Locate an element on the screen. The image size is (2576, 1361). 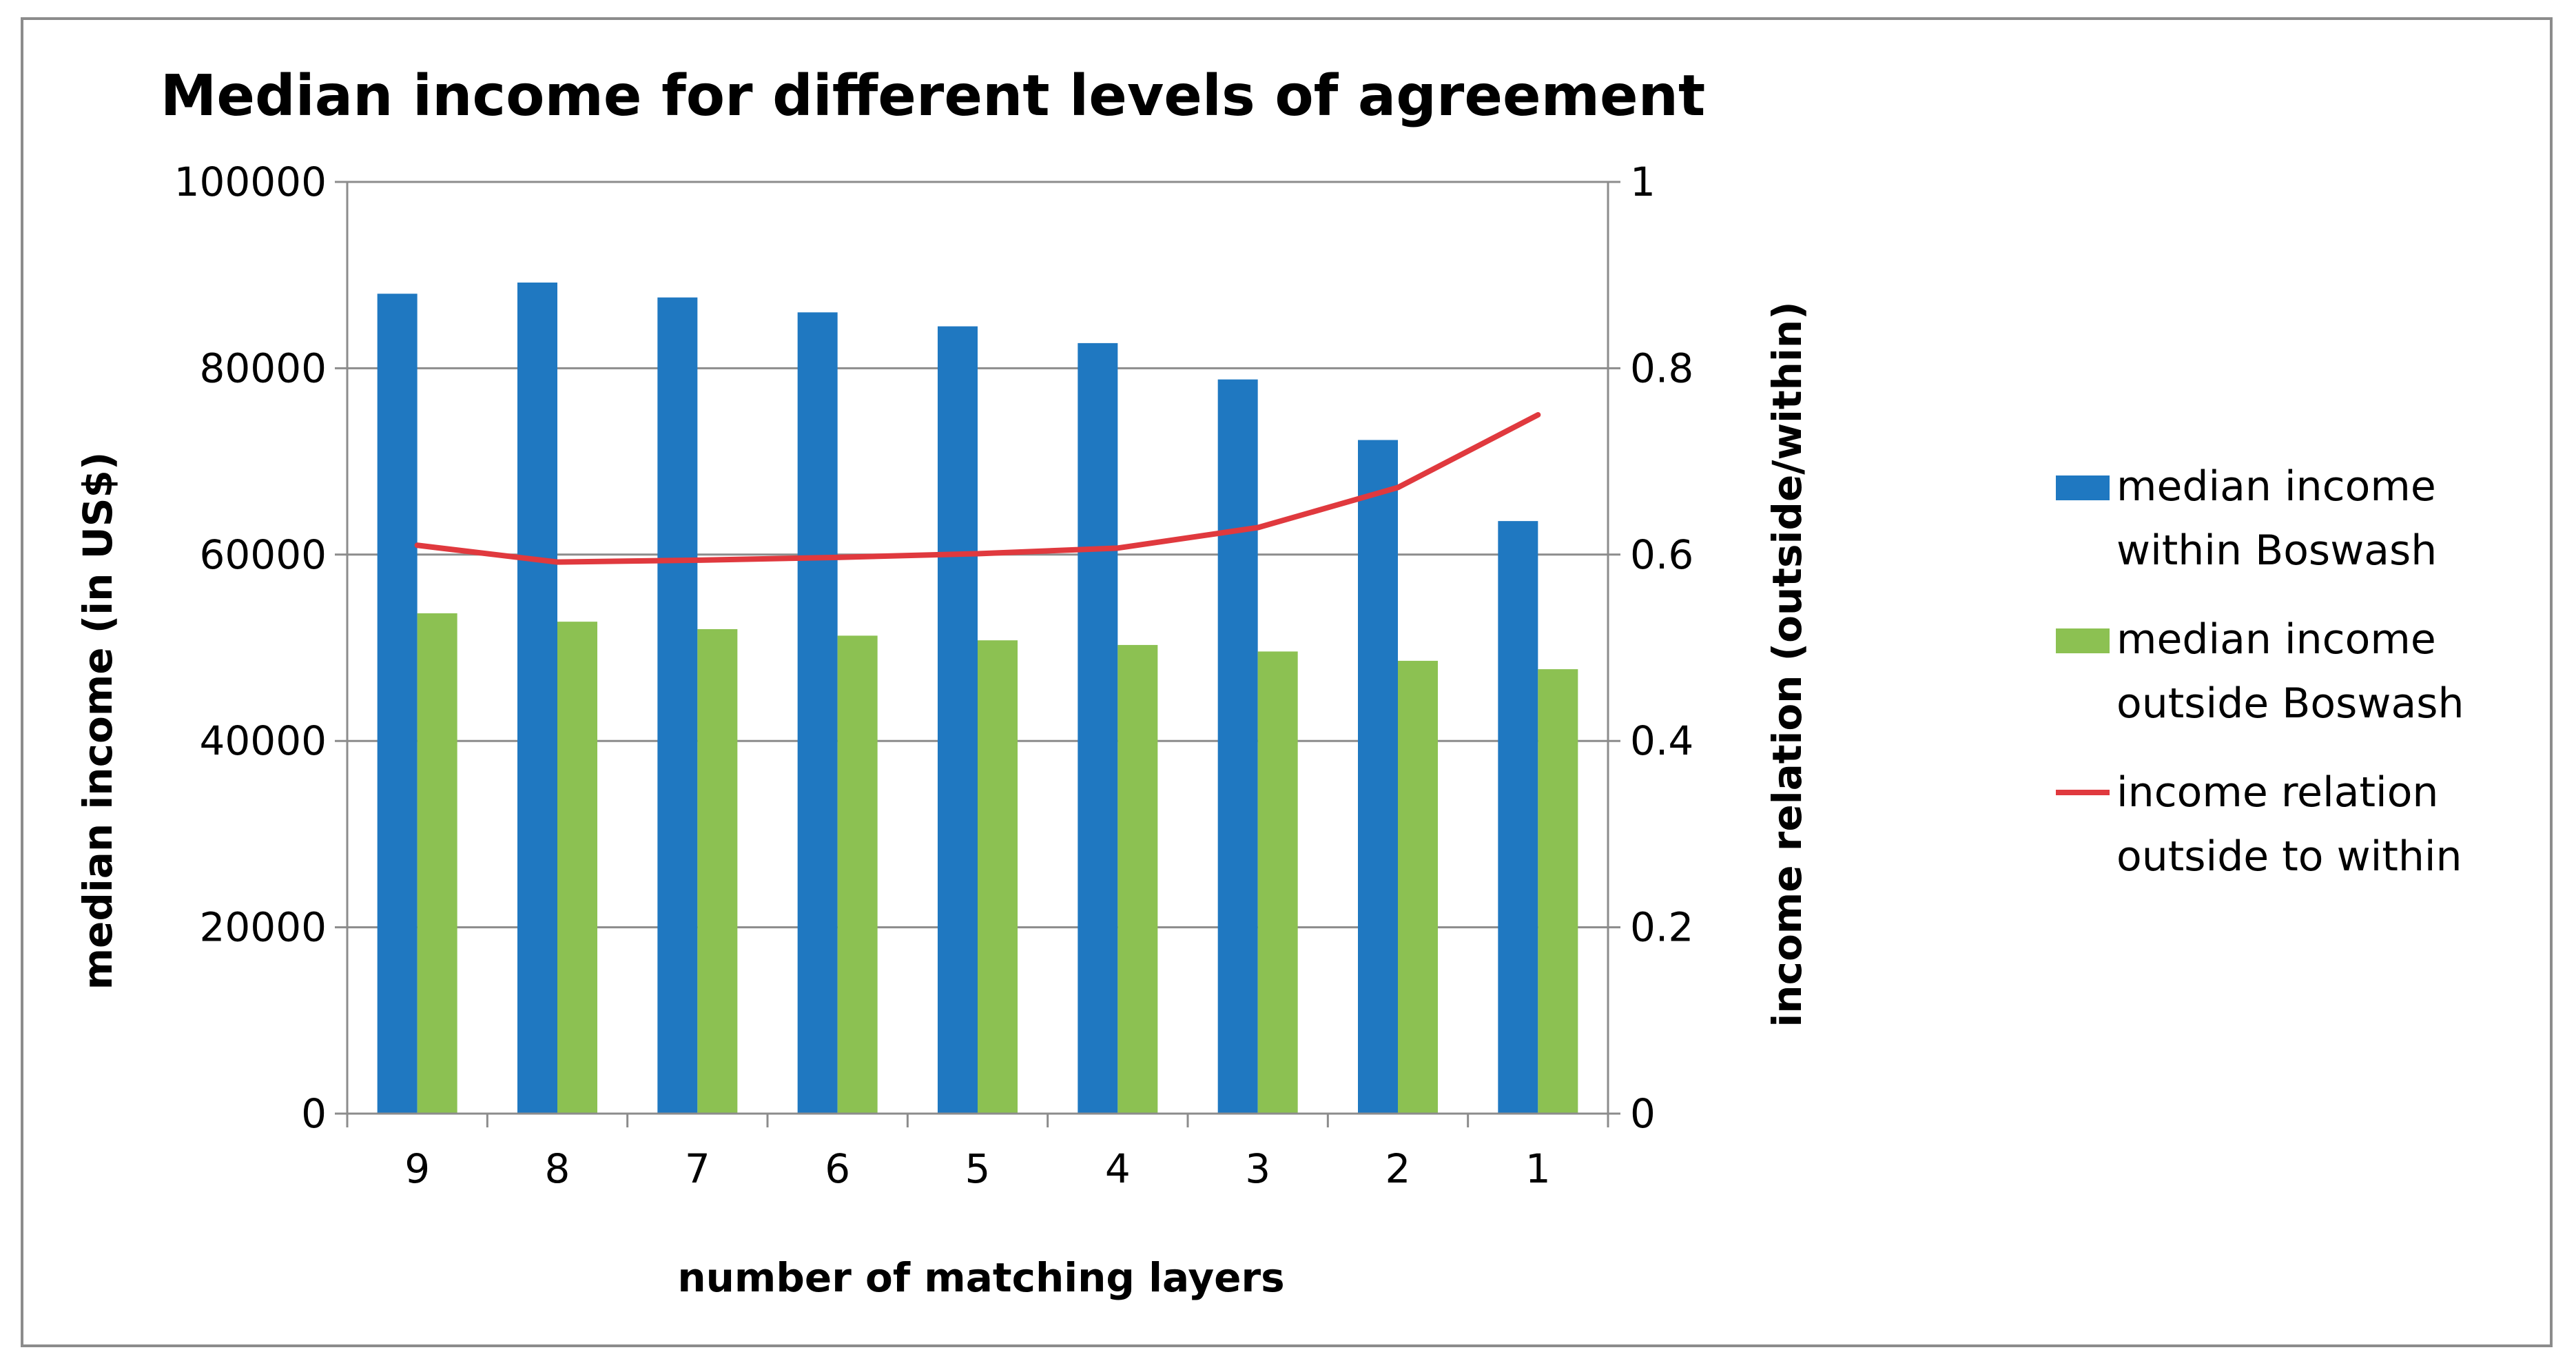
y-tick-label: 20000 is located at coordinates (263, 928).